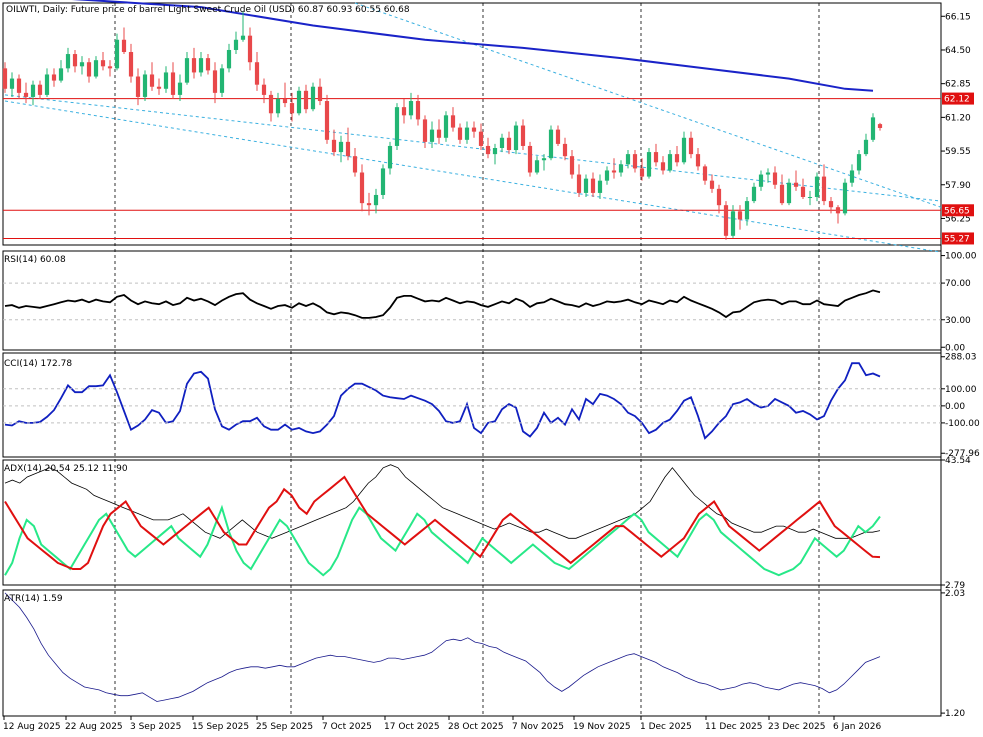  I want to click on atr-line, so click(442, 647).